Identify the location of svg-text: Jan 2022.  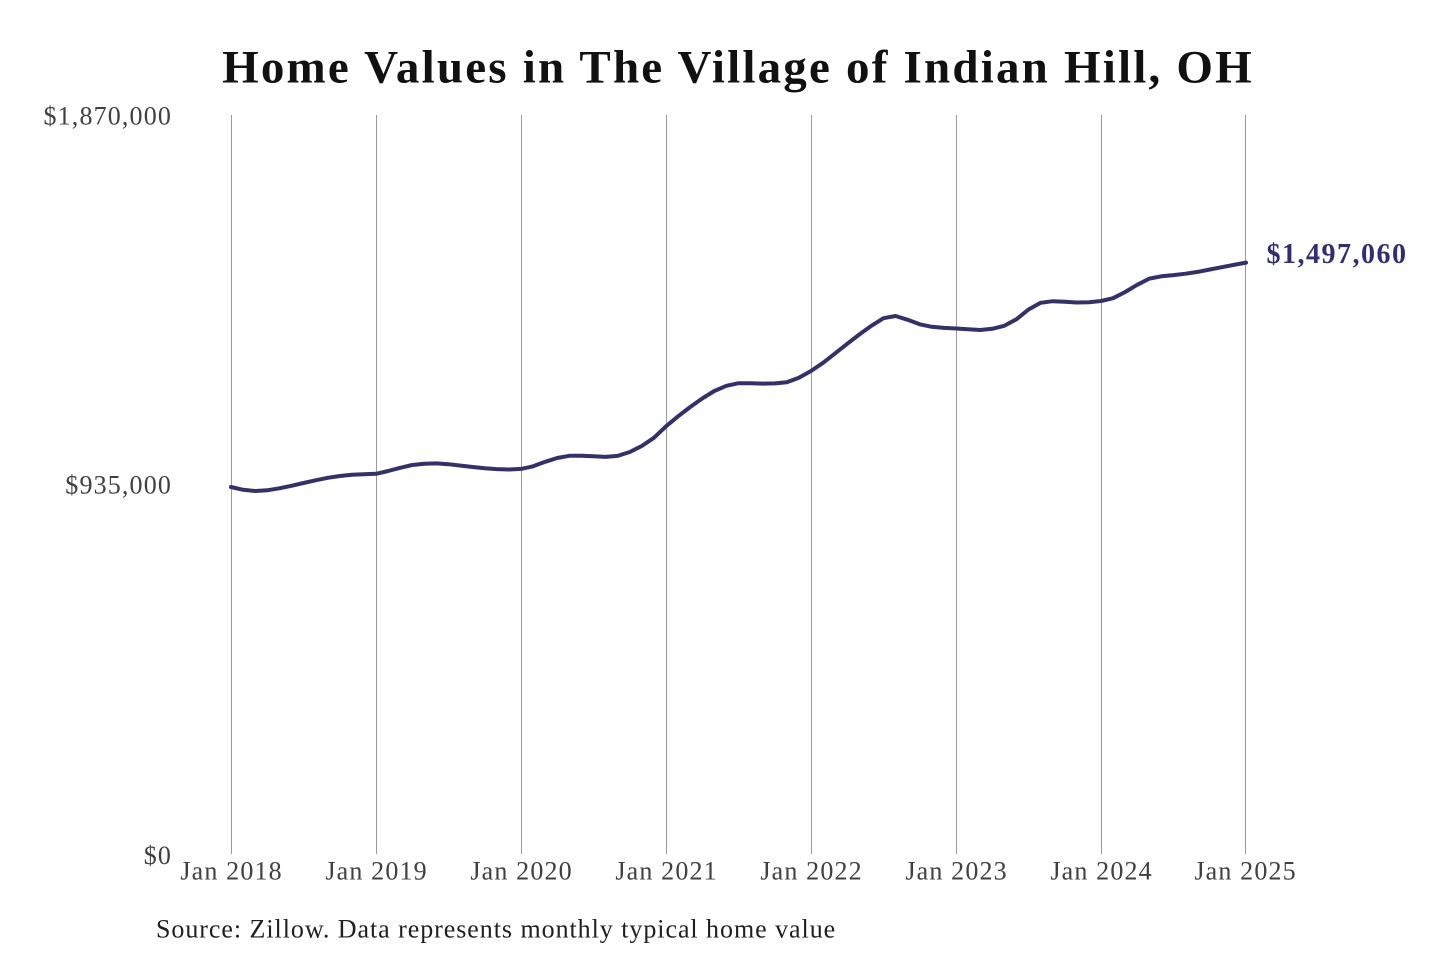
(811, 871).